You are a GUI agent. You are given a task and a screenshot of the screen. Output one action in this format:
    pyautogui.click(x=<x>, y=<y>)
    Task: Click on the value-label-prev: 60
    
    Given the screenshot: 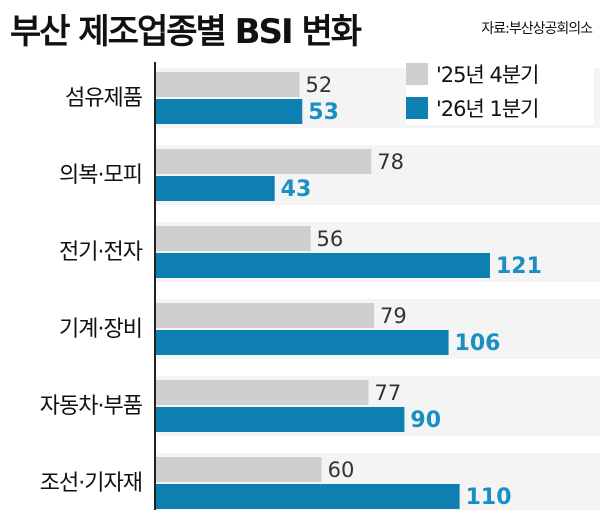 What is the action you would take?
    pyautogui.click(x=341, y=470)
    